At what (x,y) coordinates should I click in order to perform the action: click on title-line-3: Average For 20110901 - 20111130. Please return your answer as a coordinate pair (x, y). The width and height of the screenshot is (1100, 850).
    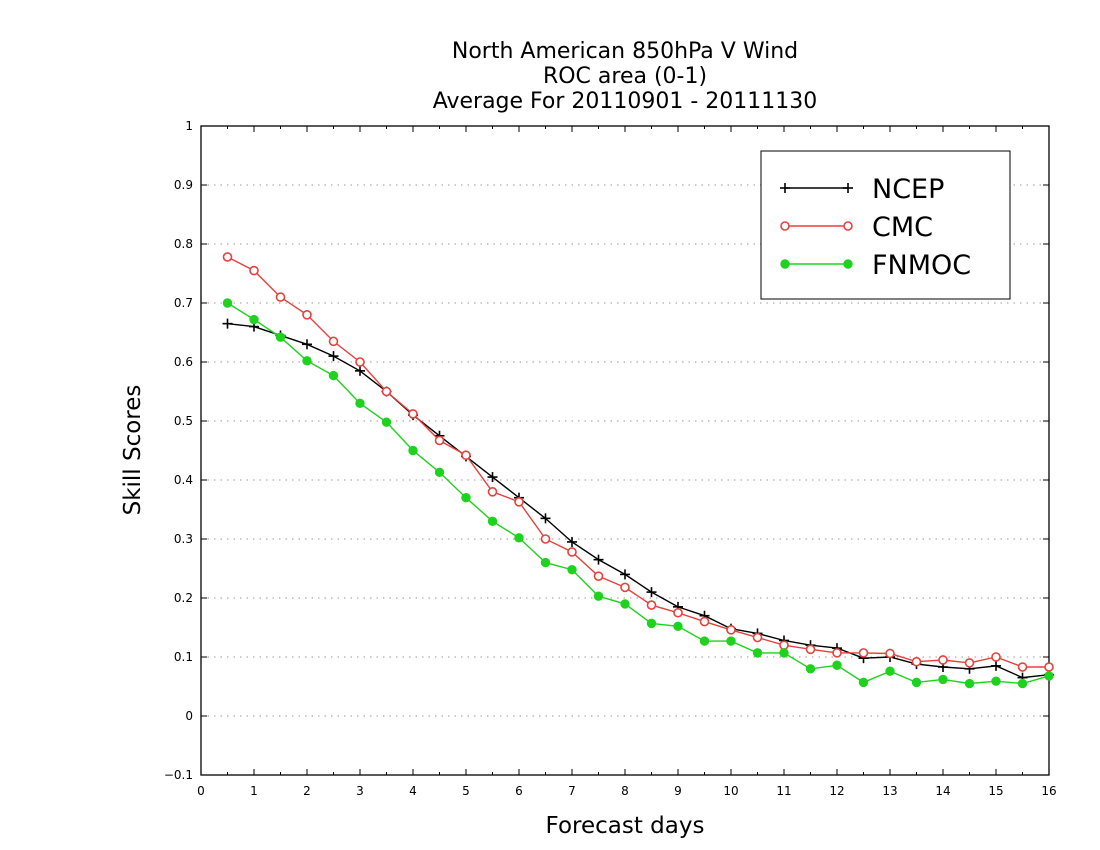
    Looking at the image, I should click on (625, 101).